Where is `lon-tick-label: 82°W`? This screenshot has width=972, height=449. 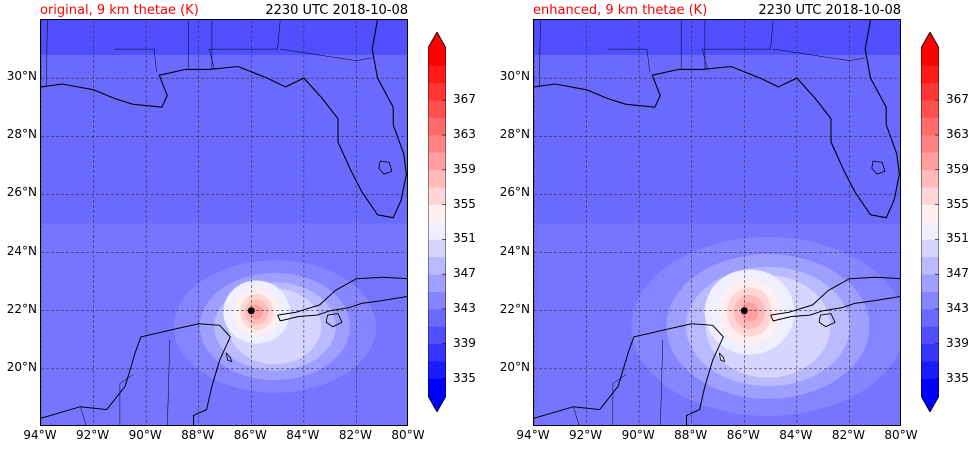 lon-tick-label: 82°W is located at coordinates (355, 435).